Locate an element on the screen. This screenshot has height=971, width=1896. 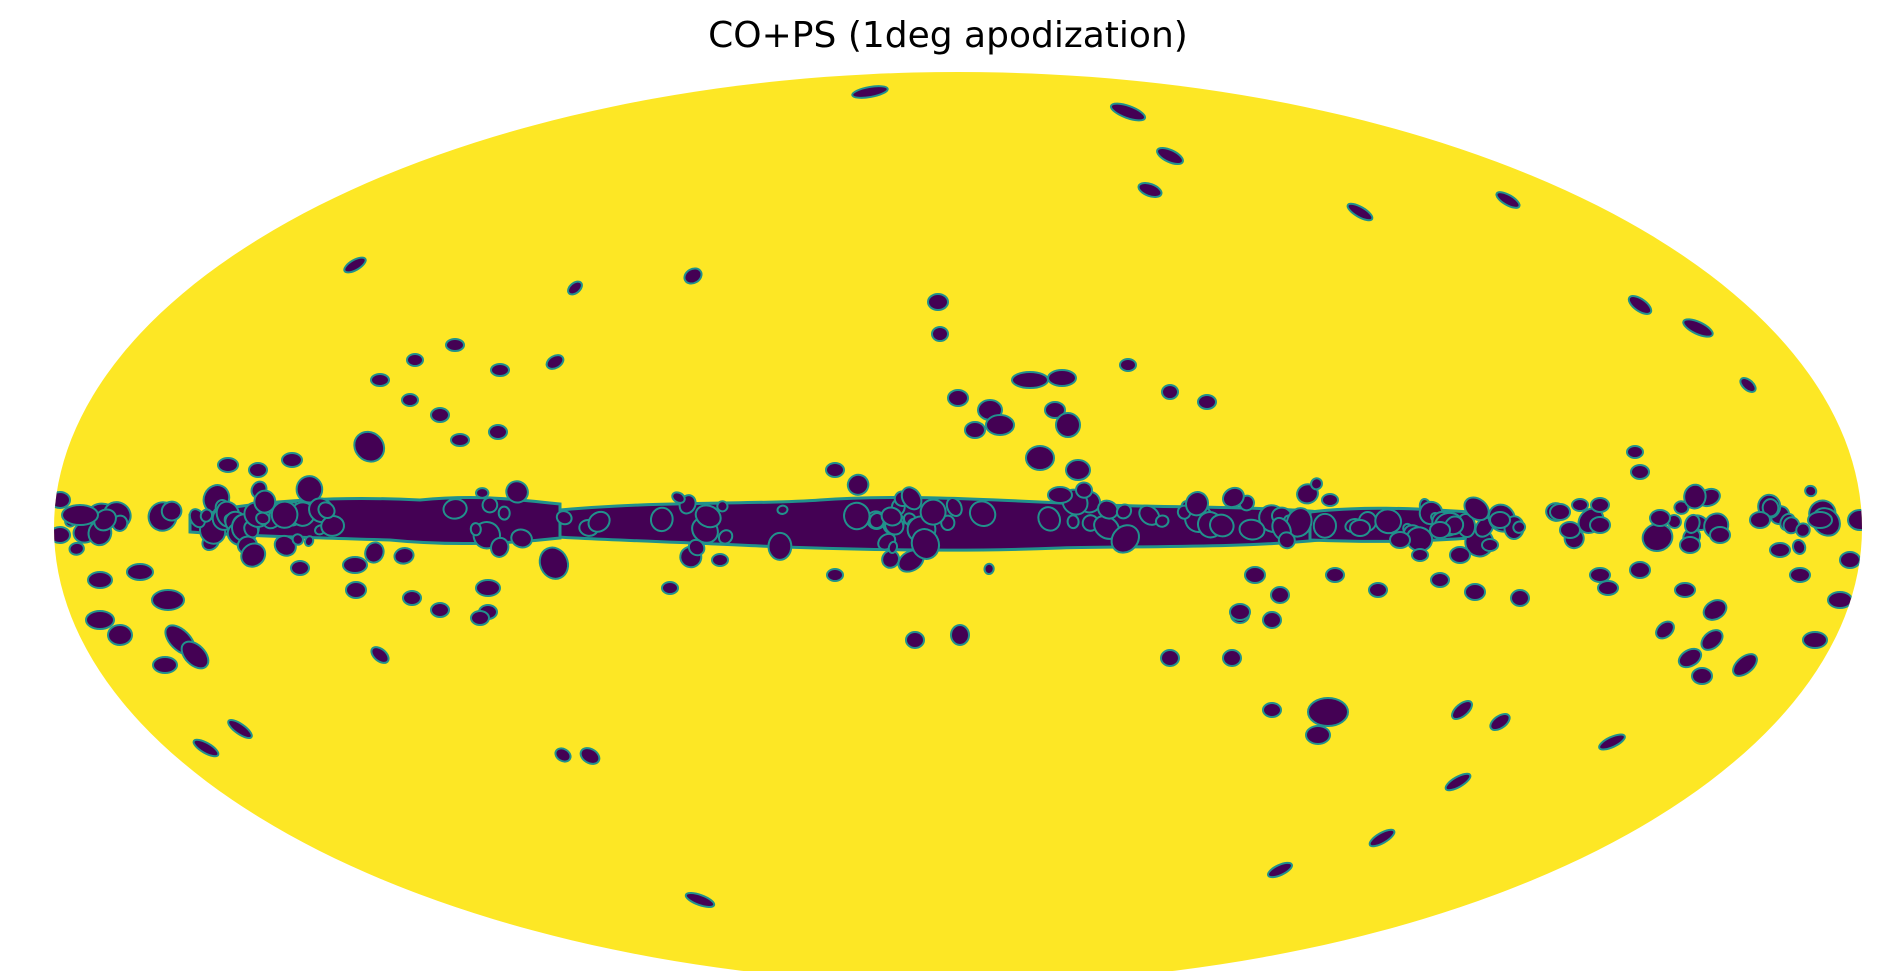
map-title: CO+PS (1deg apodization) is located at coordinates (948, 35).